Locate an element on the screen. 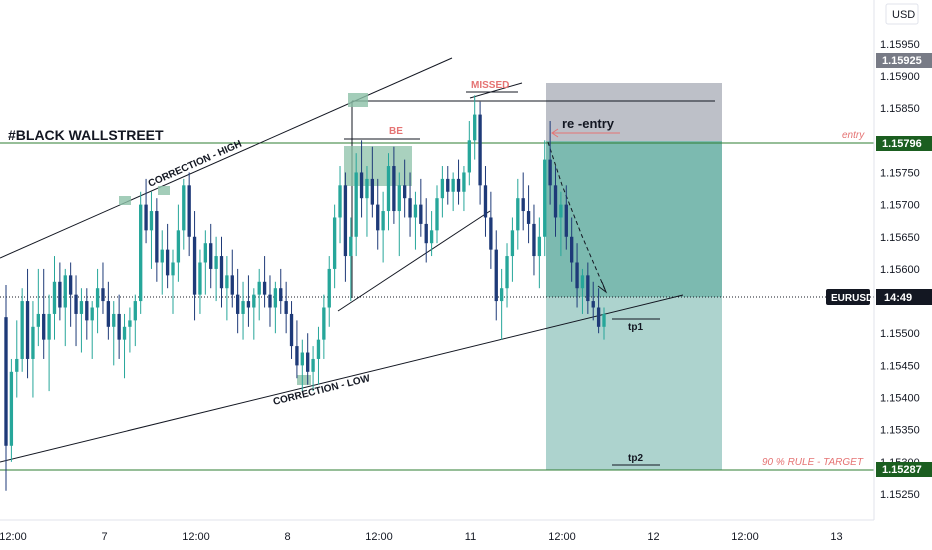 This screenshot has width=932, height=550. price-tick-label: 1.15600 is located at coordinates (900, 270).